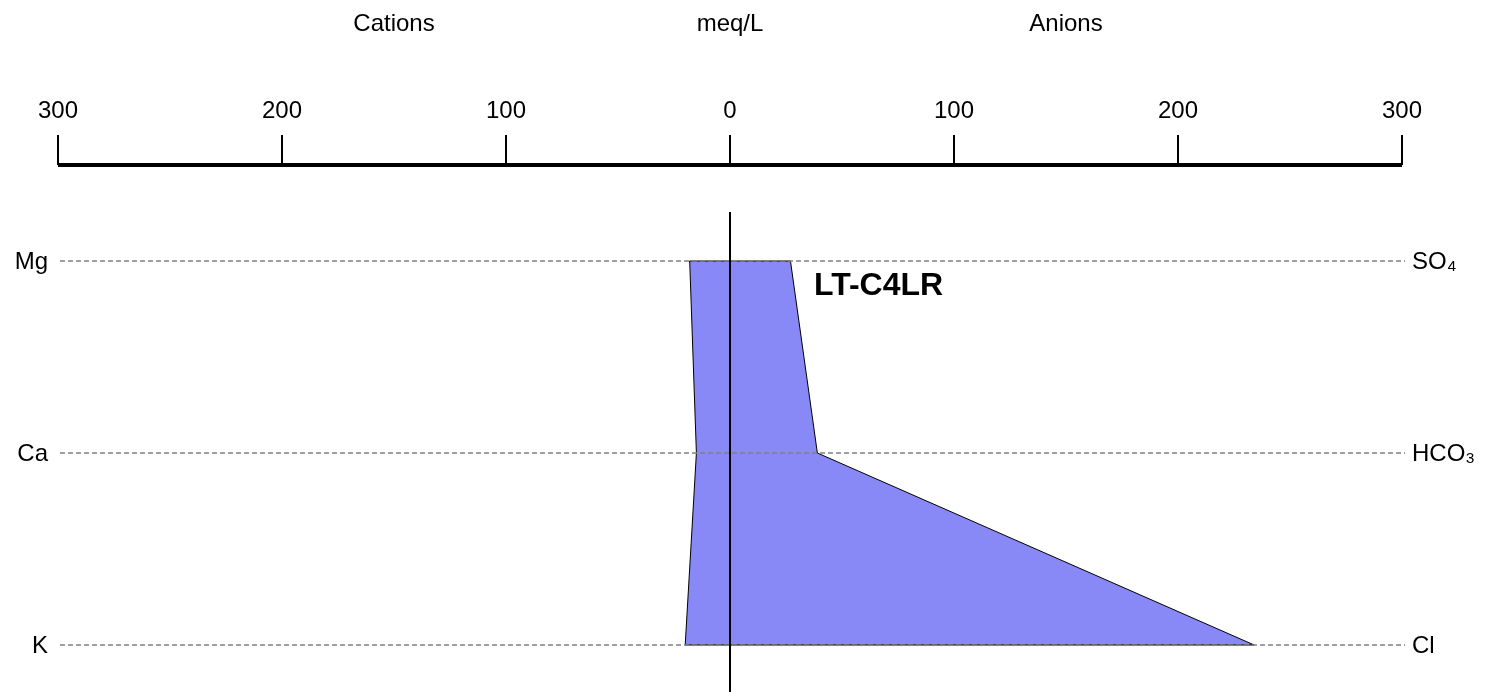 The image size is (1493, 696). Describe the element at coordinates (1066, 22) in the screenshot. I see `text: Anions` at that location.